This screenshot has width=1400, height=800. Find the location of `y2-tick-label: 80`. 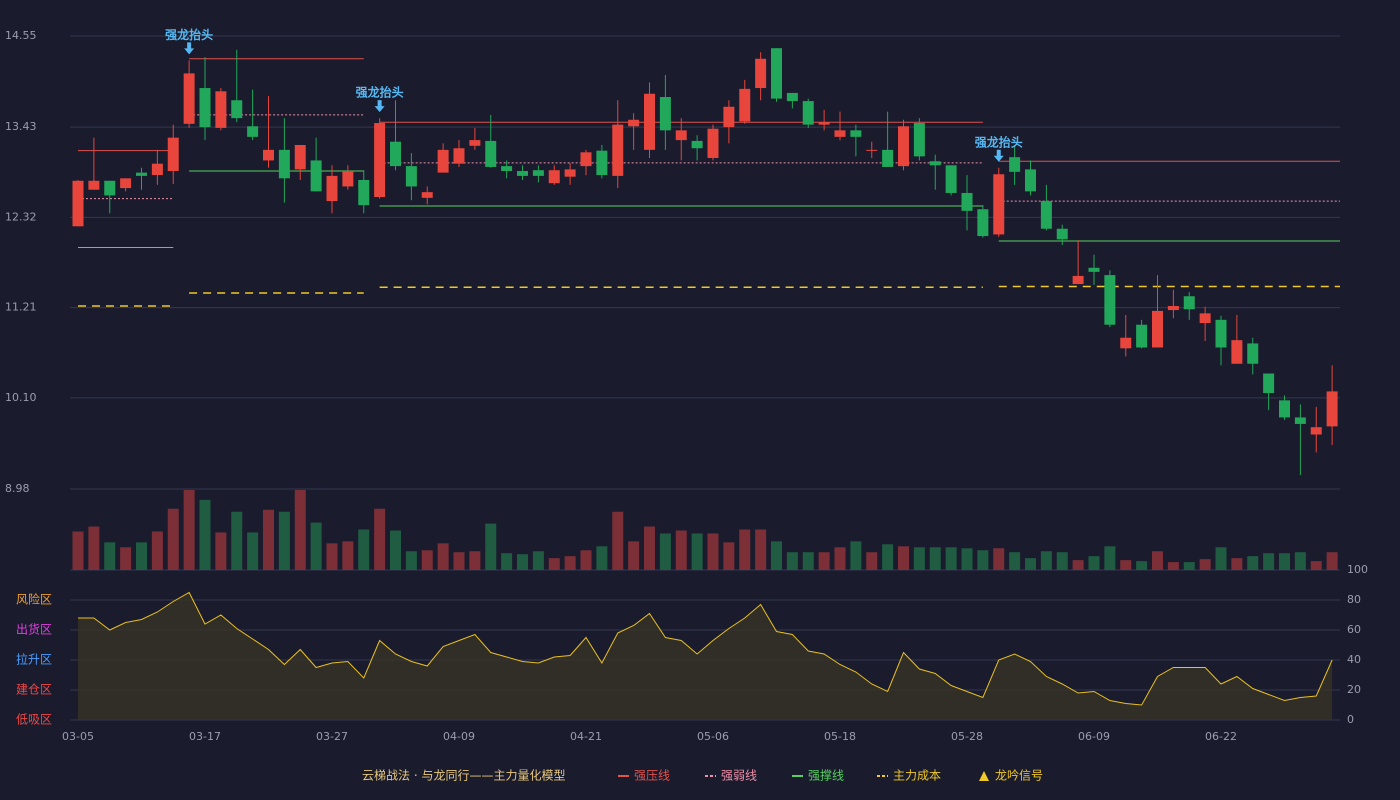

y2-tick-label: 80 is located at coordinates (1354, 599).